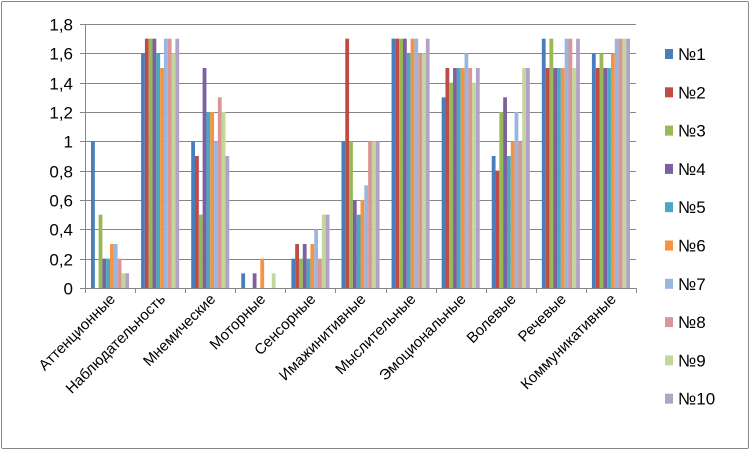  I want to click on y-tick-label: 1,6, so click(61, 54).